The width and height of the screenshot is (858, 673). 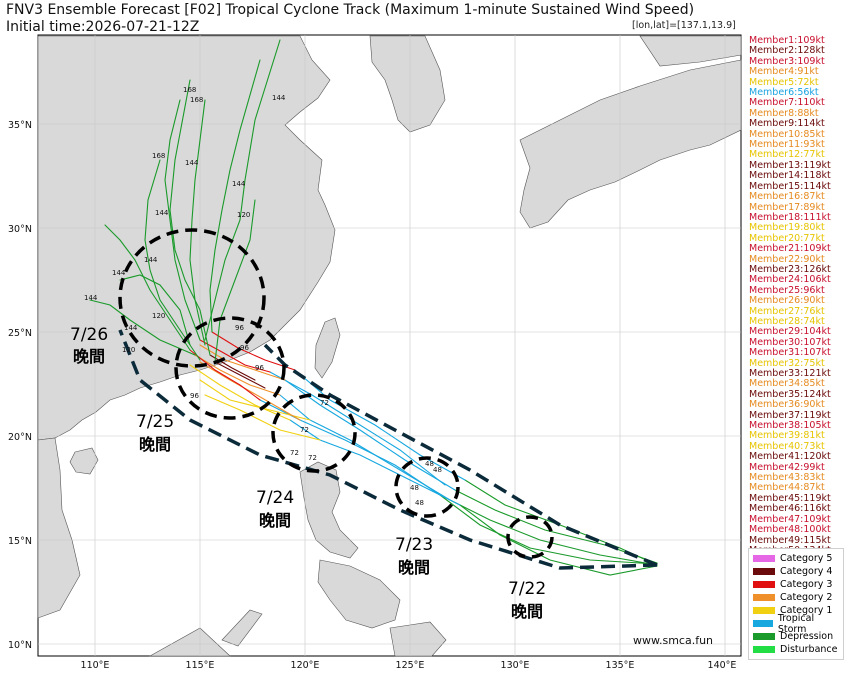 I want to click on taiwan-island, so click(x=327, y=348).